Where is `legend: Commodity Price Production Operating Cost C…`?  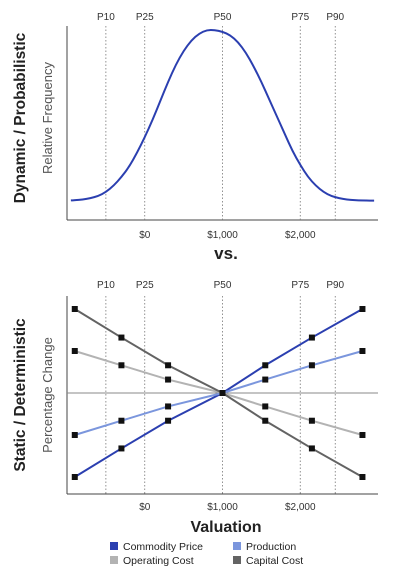 legend: Commodity Price Production Operating Cost C… is located at coordinates (206, 554).